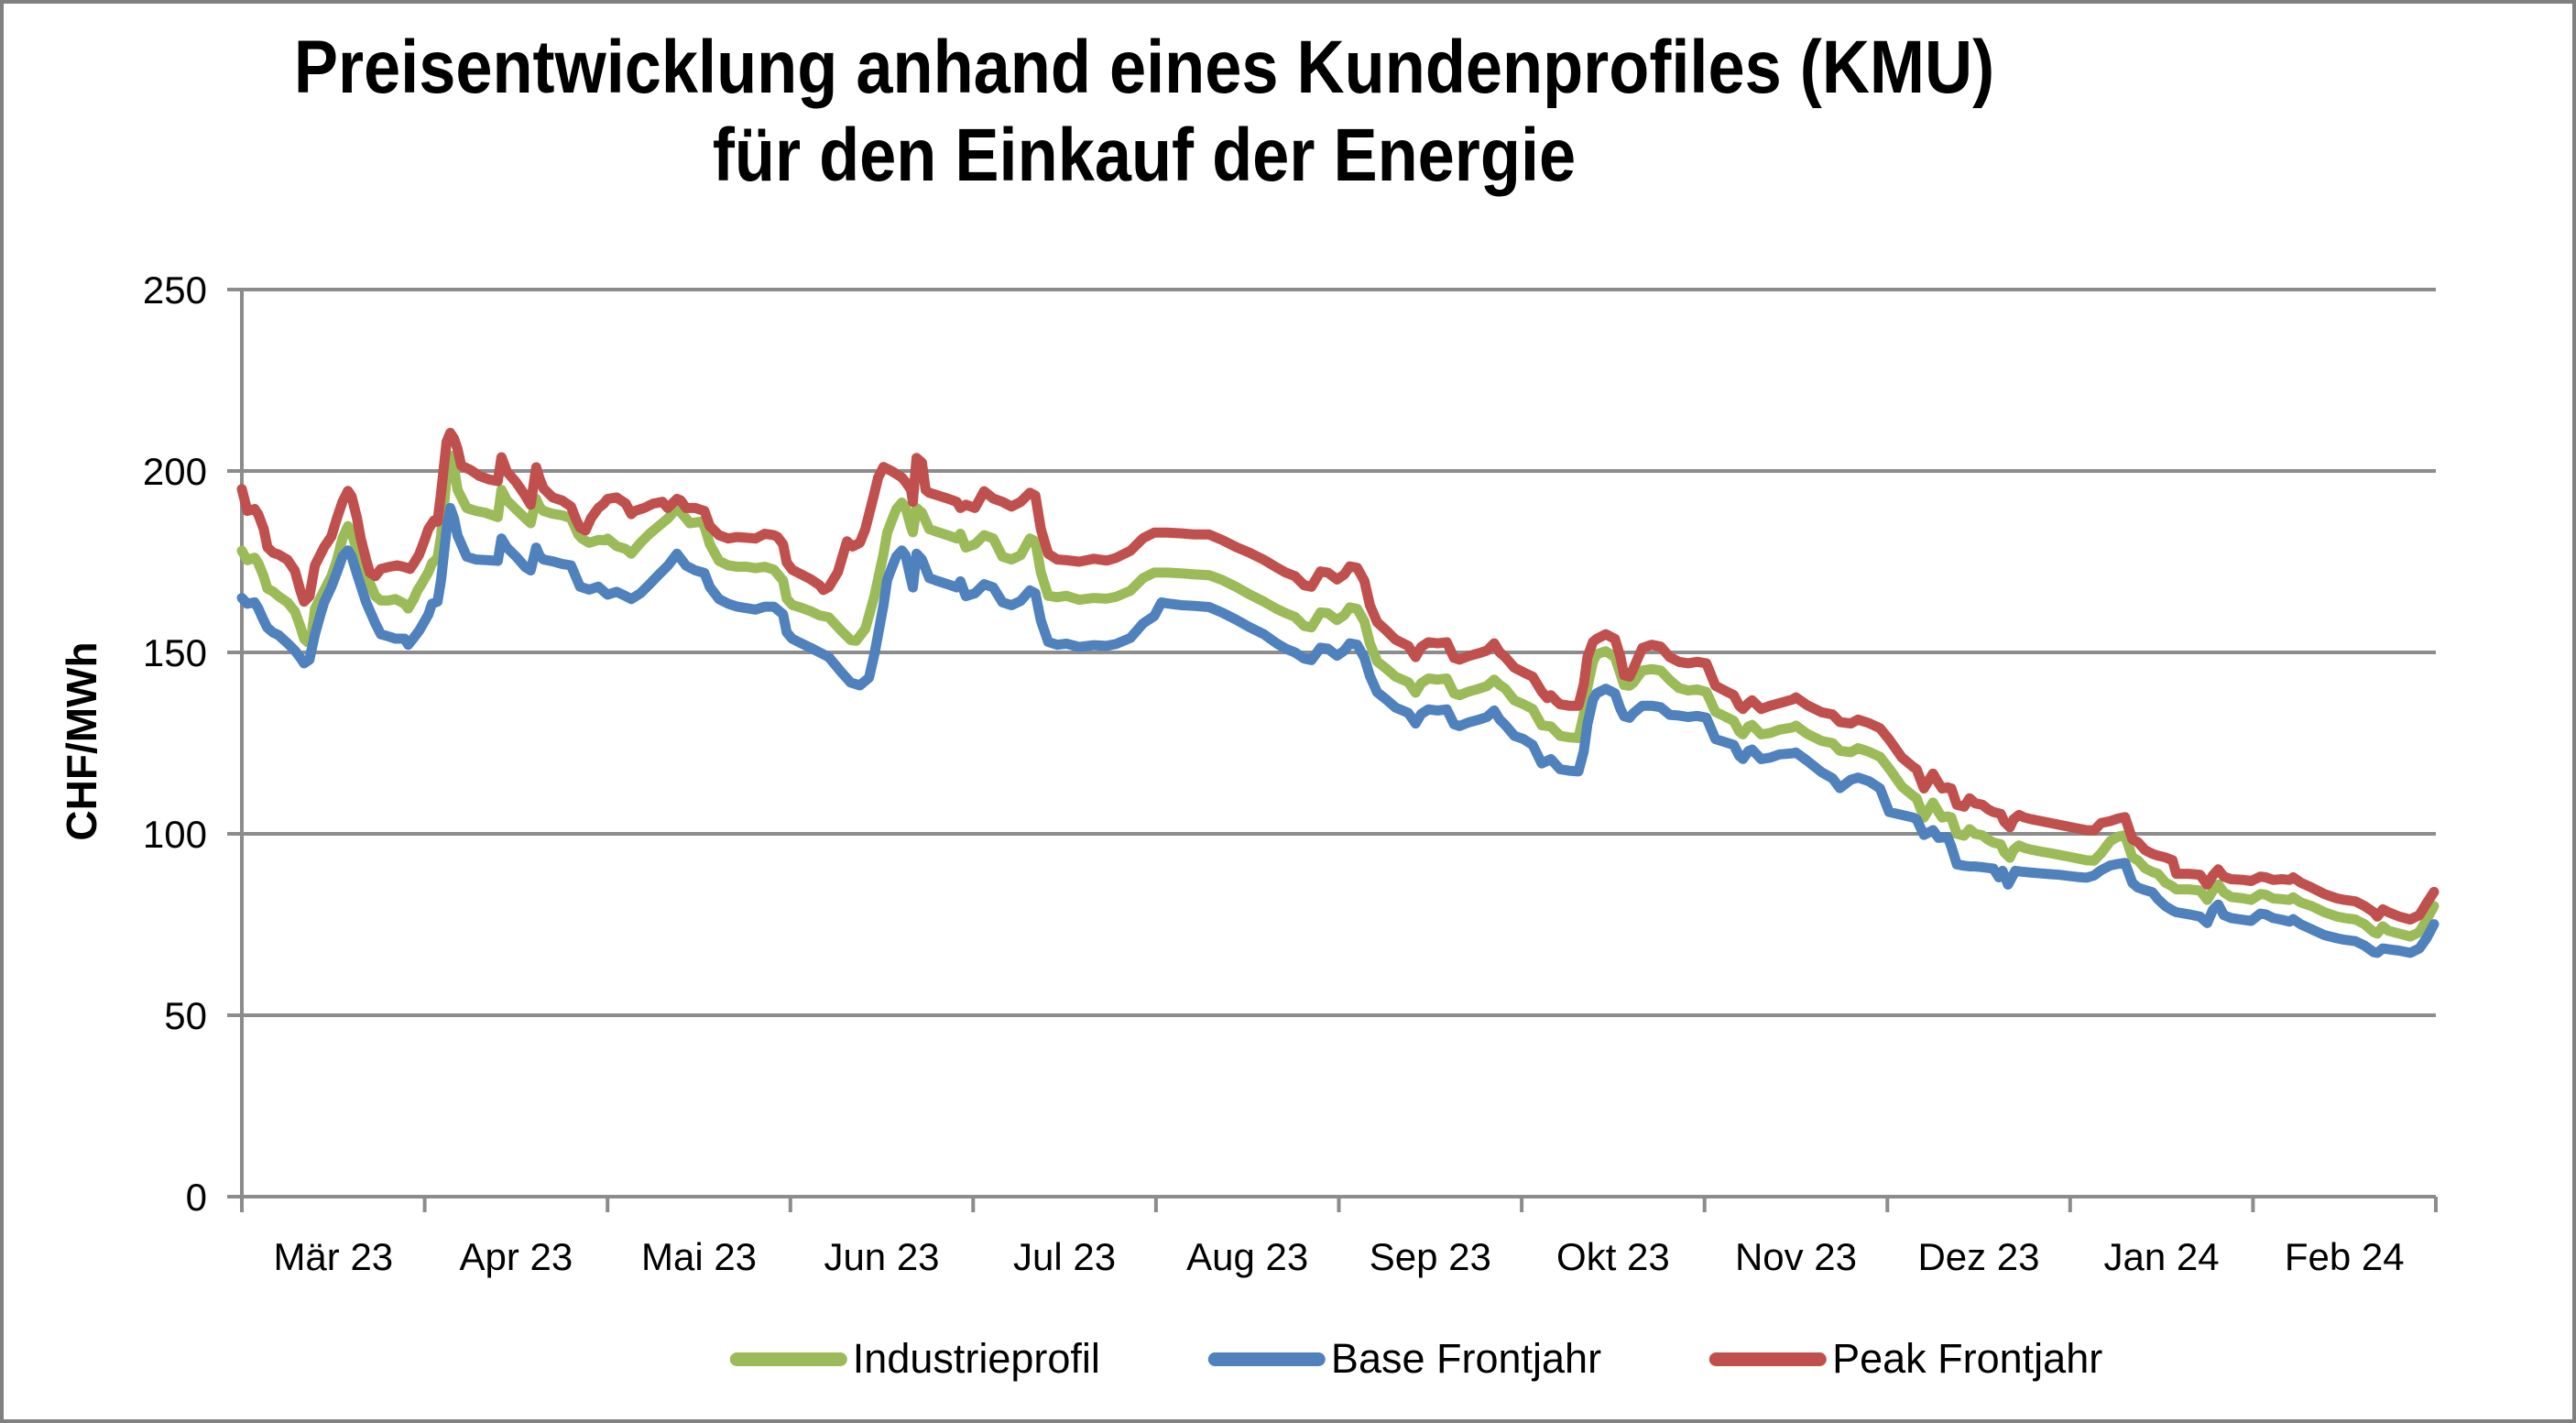  I want to click on x-tick-label: Jul 23, so click(1065, 1256).